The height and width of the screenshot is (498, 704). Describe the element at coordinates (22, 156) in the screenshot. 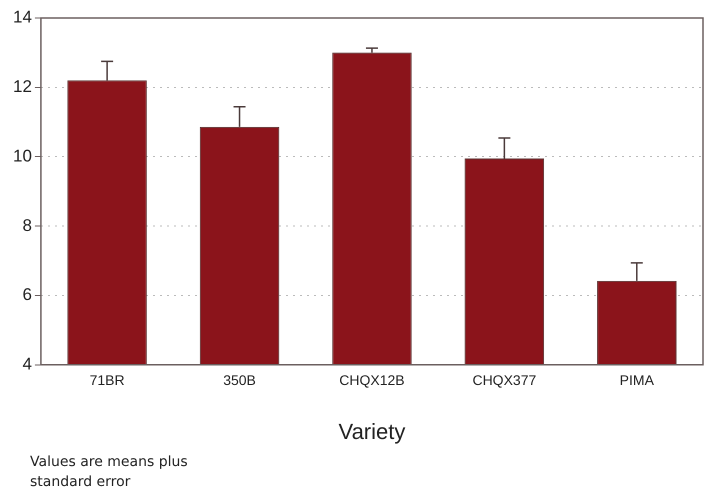

I see `y-tick-label: 10` at that location.